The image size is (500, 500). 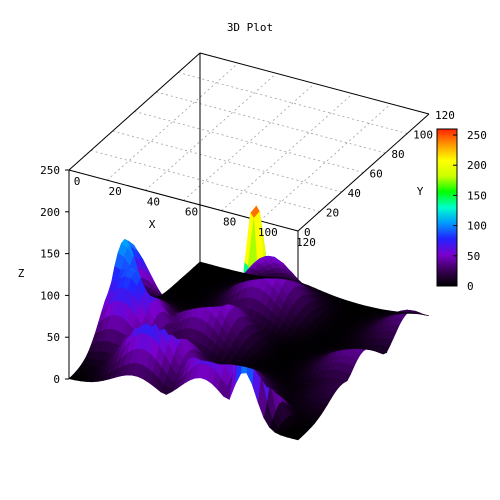 What do you see at coordinates (423, 135) in the screenshot?
I see `y-tick-label: 100` at bounding box center [423, 135].